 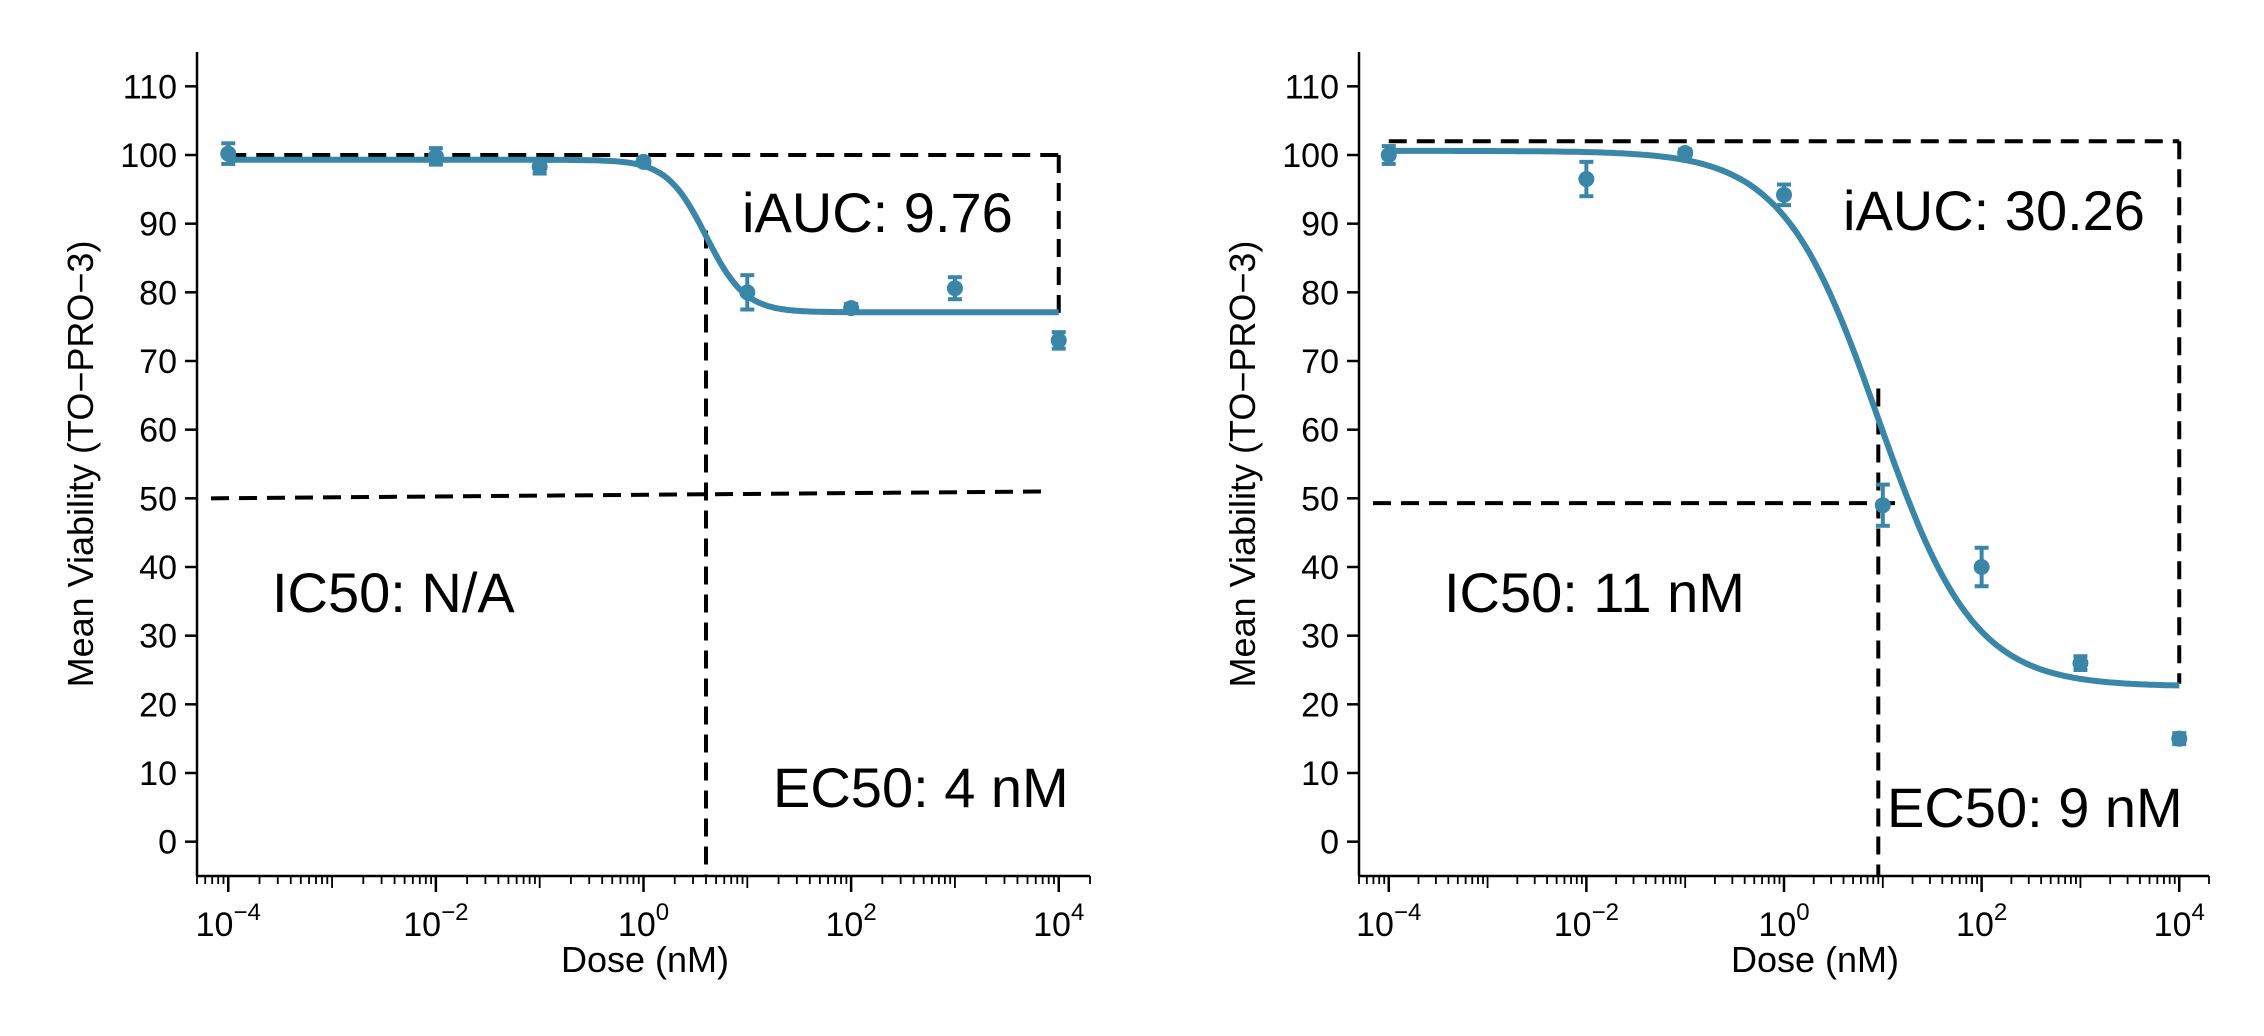 I want to click on ic50-annotation: IC50: N/A, so click(x=393, y=592).